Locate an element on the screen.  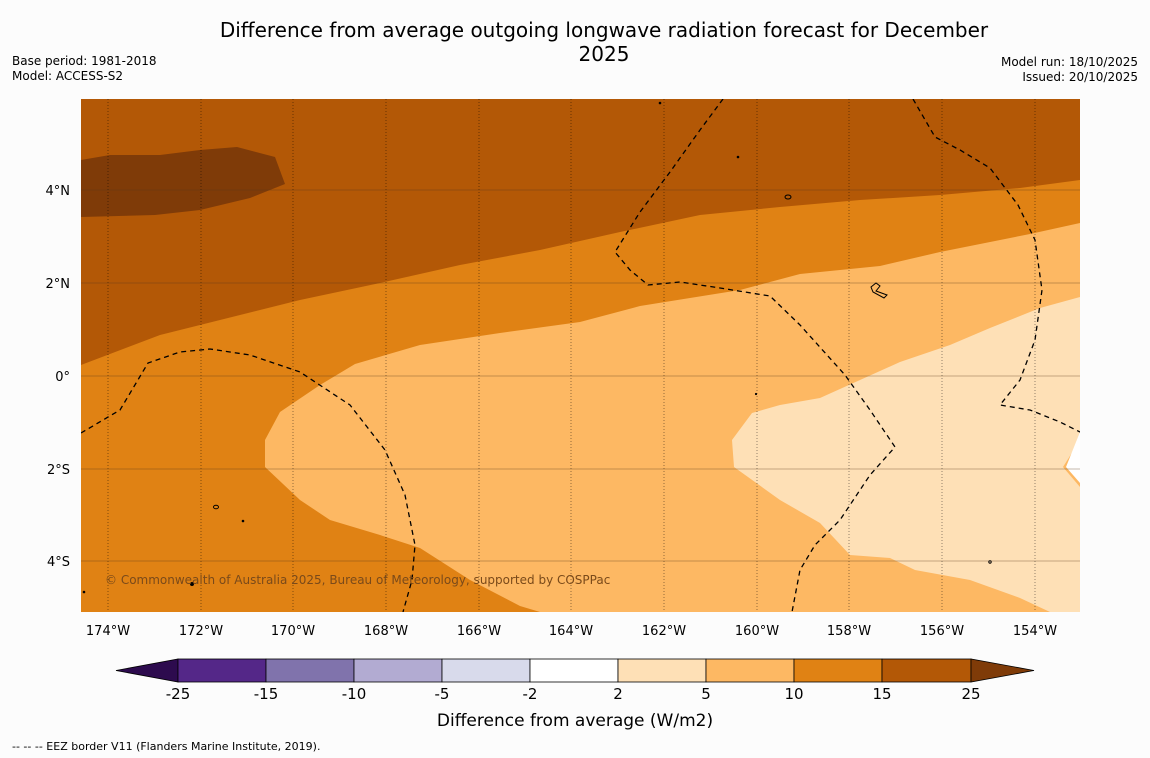
colorbar is located at coordinates (575, 670).